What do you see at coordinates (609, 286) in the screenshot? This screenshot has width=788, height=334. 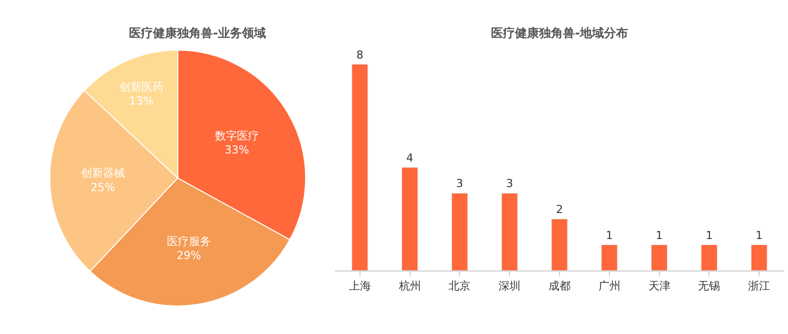 I see `x-tick-label: 广州` at bounding box center [609, 286].